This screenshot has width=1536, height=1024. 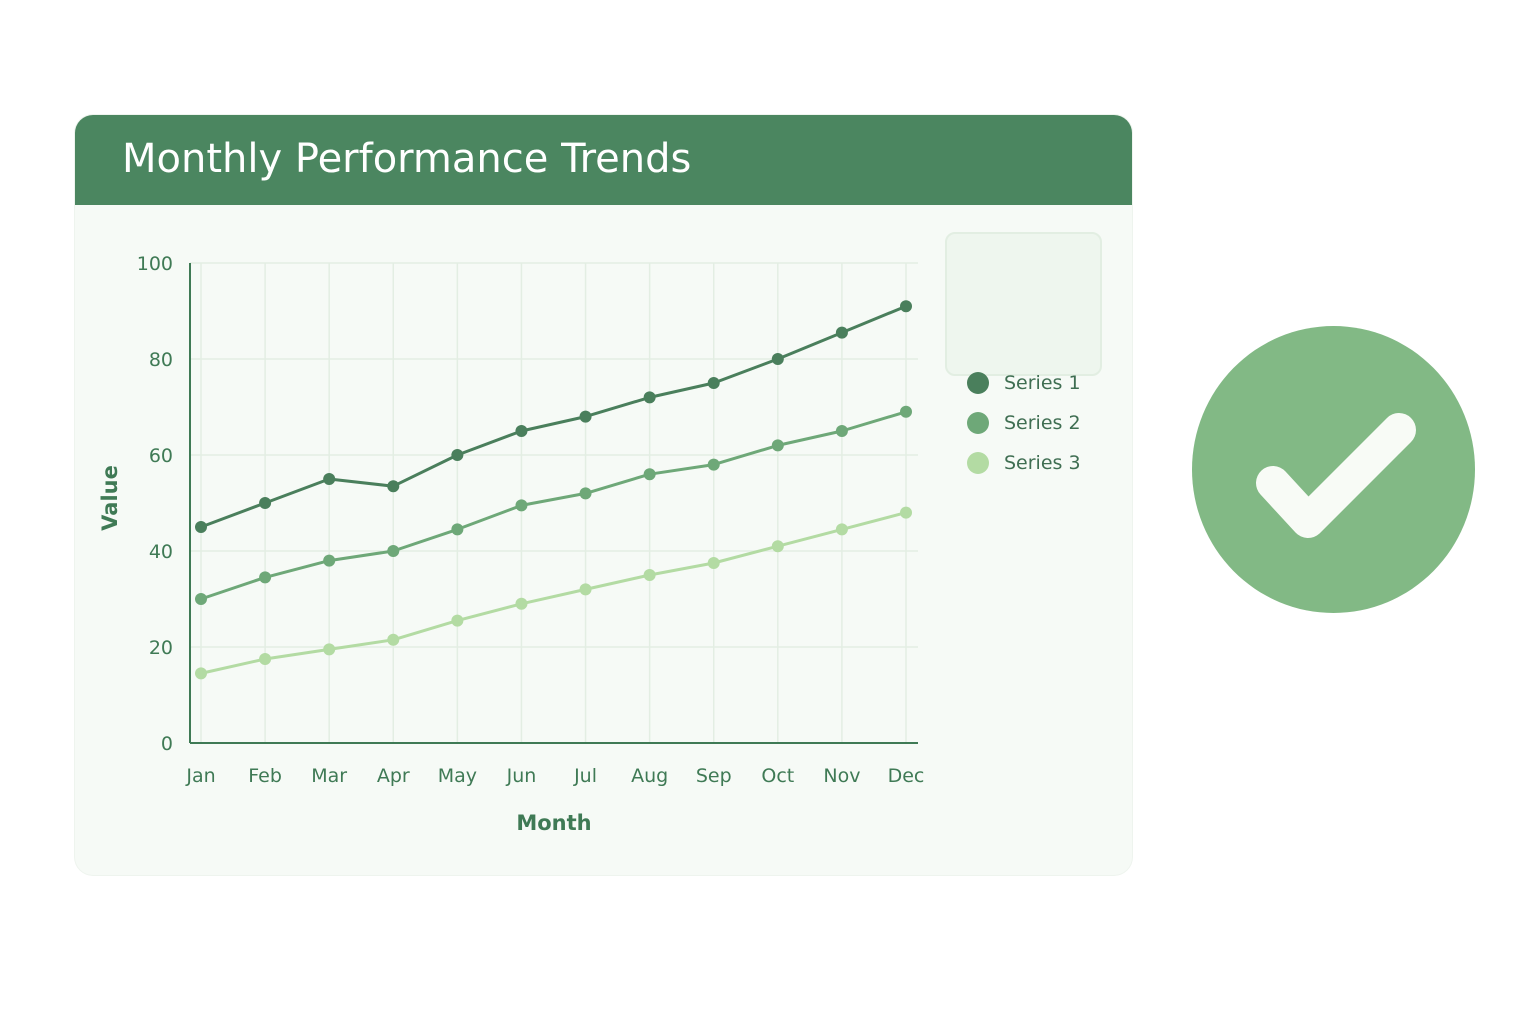 What do you see at coordinates (161, 456) in the screenshot?
I see `y-tick-label: 60` at bounding box center [161, 456].